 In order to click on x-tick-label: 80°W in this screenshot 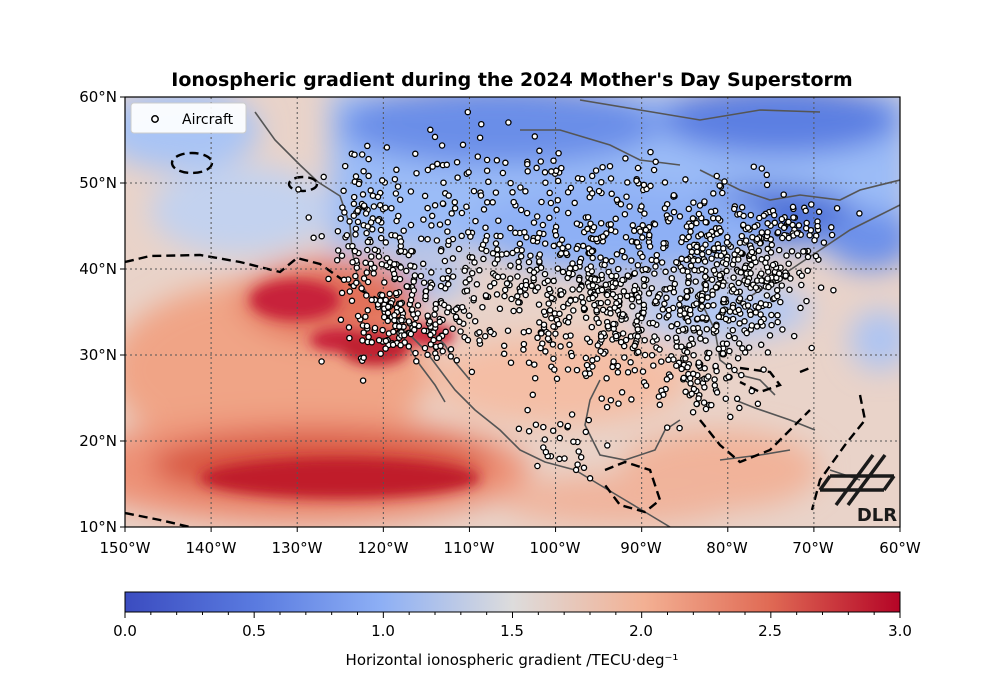, I will do `click(727, 548)`.